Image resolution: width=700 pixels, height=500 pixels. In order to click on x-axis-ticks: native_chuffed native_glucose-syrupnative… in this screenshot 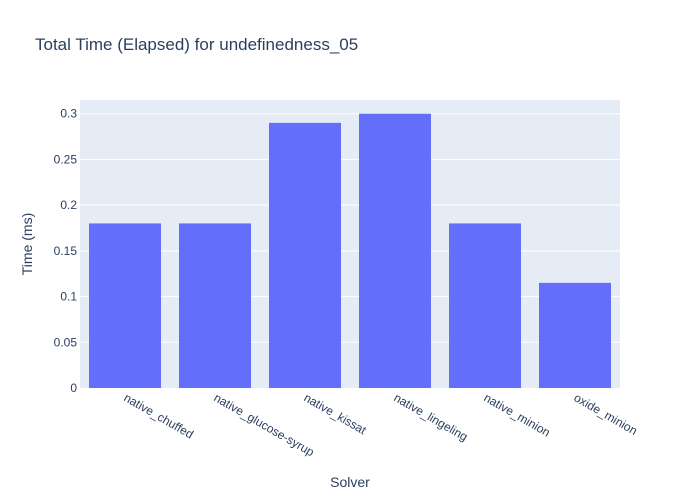, I will do `click(381, 424)`.